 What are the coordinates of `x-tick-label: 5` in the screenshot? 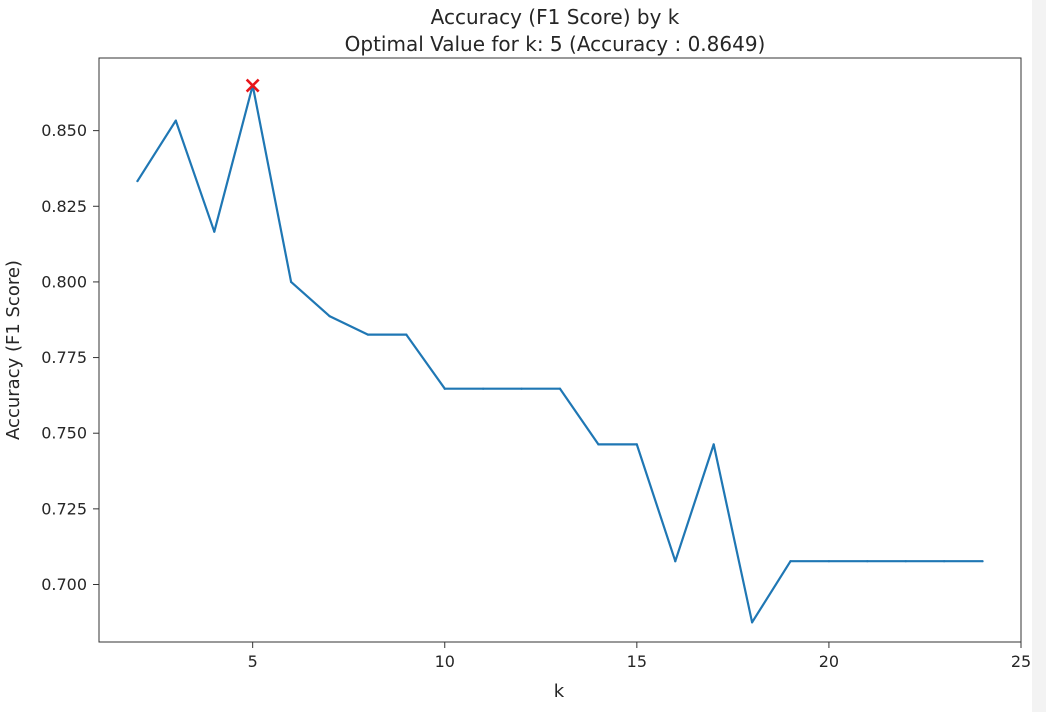 It's located at (253, 661).